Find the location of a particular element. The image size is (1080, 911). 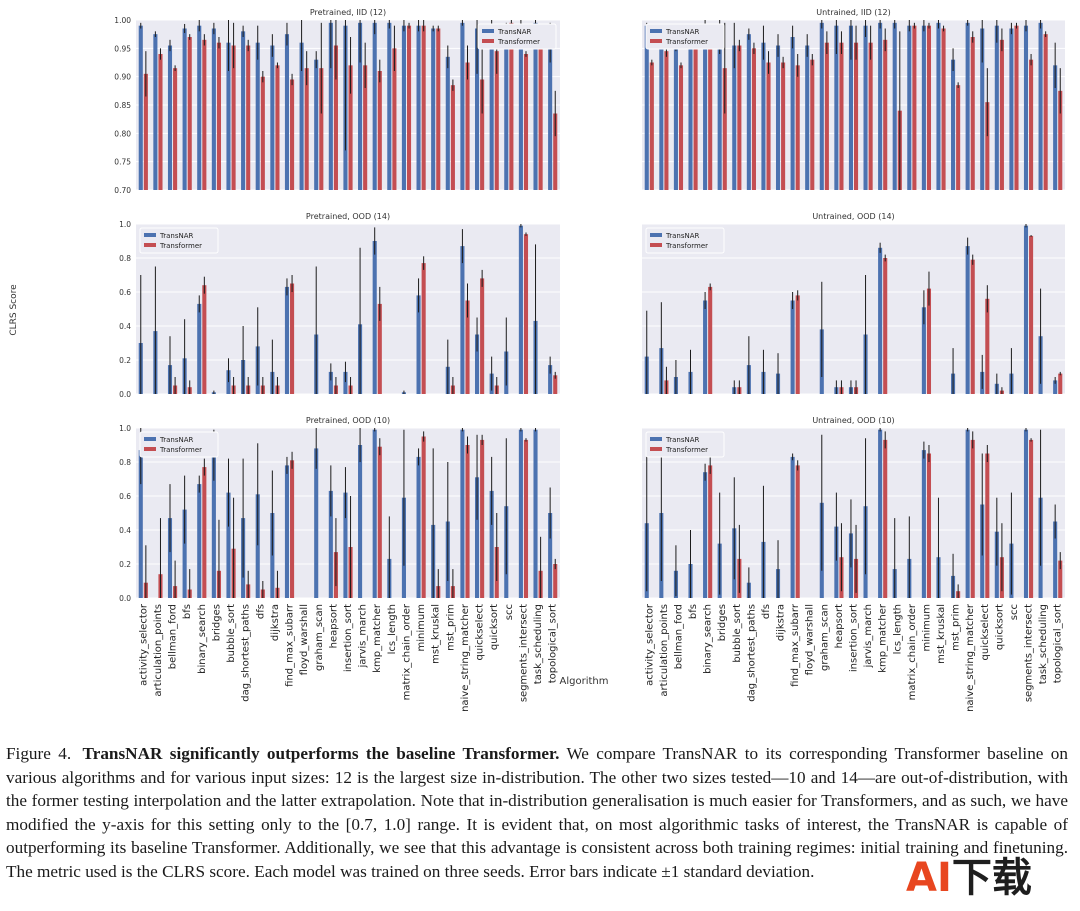

y-axis-label: CLRS Score is located at coordinates (14, 310).